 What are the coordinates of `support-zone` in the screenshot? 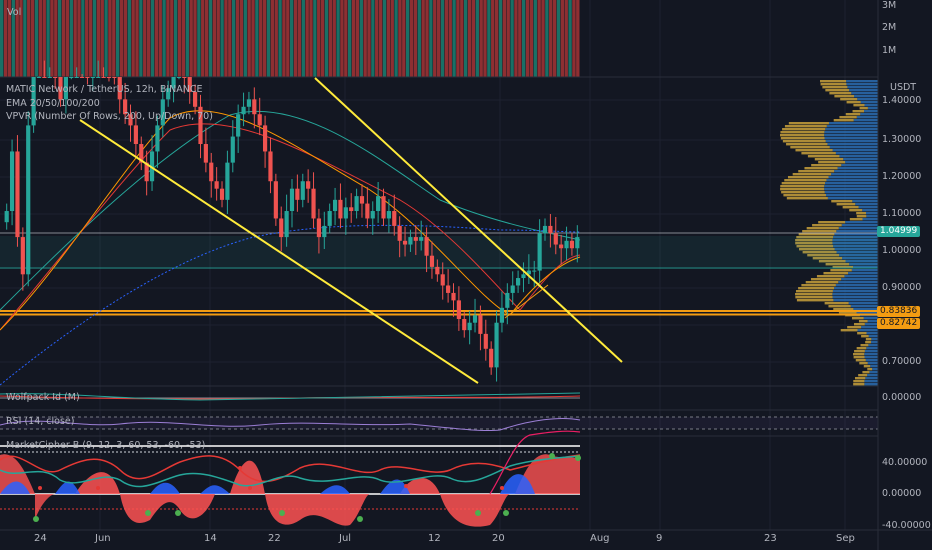 It's located at (439, 252).